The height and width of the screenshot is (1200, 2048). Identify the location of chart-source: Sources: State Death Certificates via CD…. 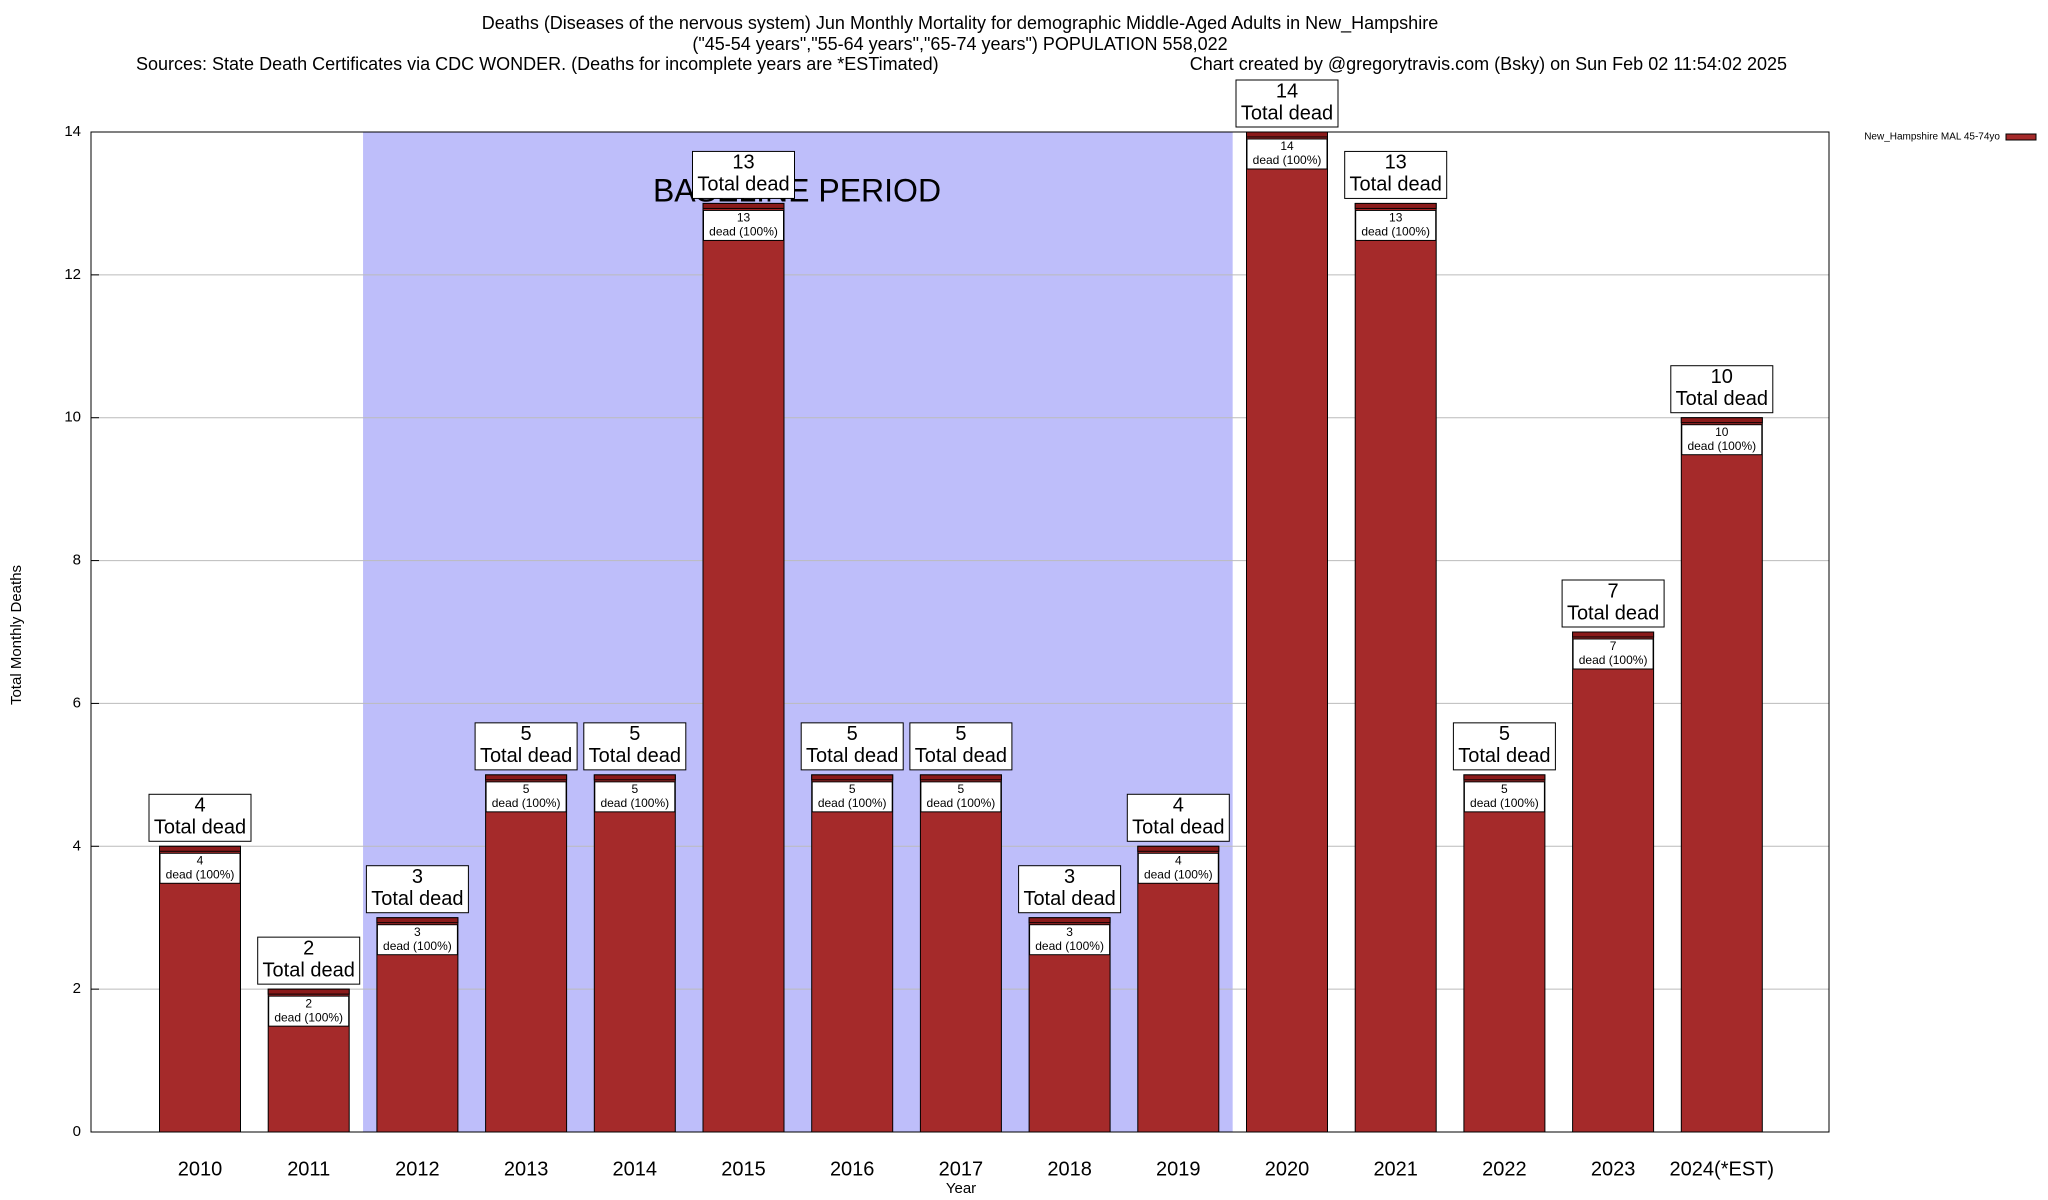
(537, 64).